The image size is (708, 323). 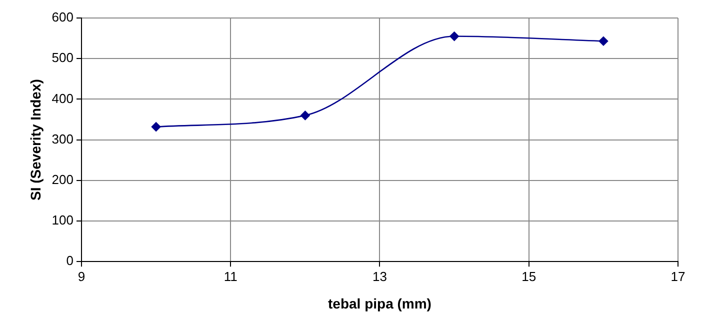 What do you see at coordinates (63, 138) in the screenshot?
I see `y-tick-label: 300` at bounding box center [63, 138].